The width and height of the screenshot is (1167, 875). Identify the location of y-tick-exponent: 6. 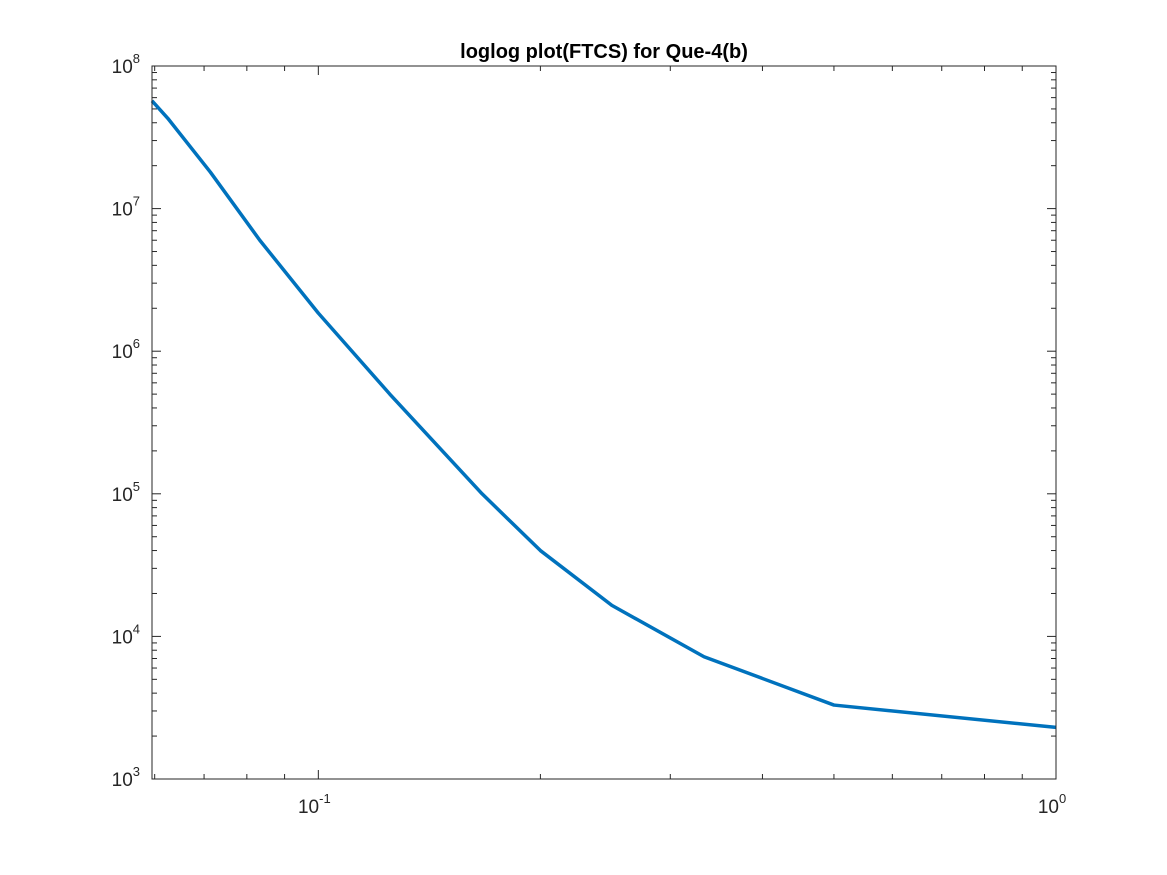
(136, 343).